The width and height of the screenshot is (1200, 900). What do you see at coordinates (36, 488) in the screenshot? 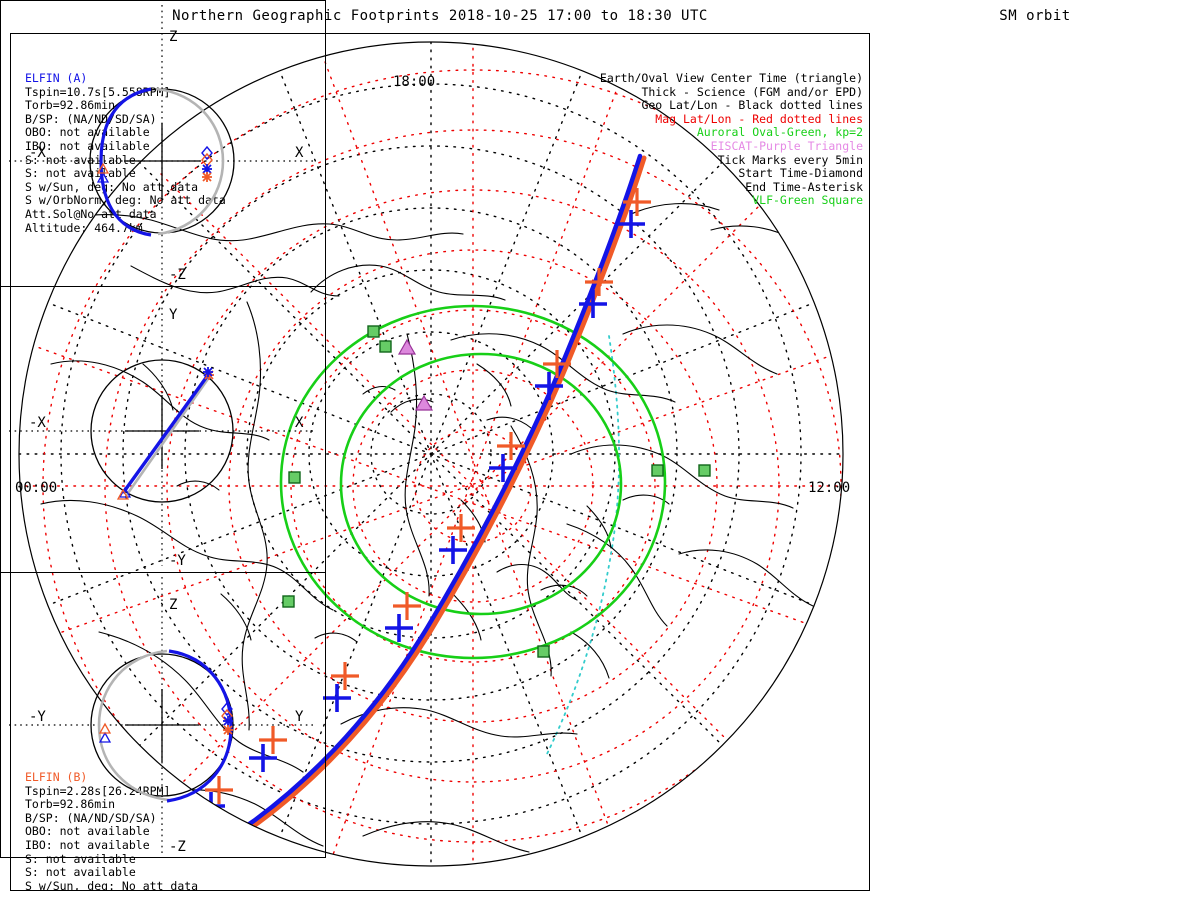
I see `clock-label-left: 00:00` at bounding box center [36, 488].